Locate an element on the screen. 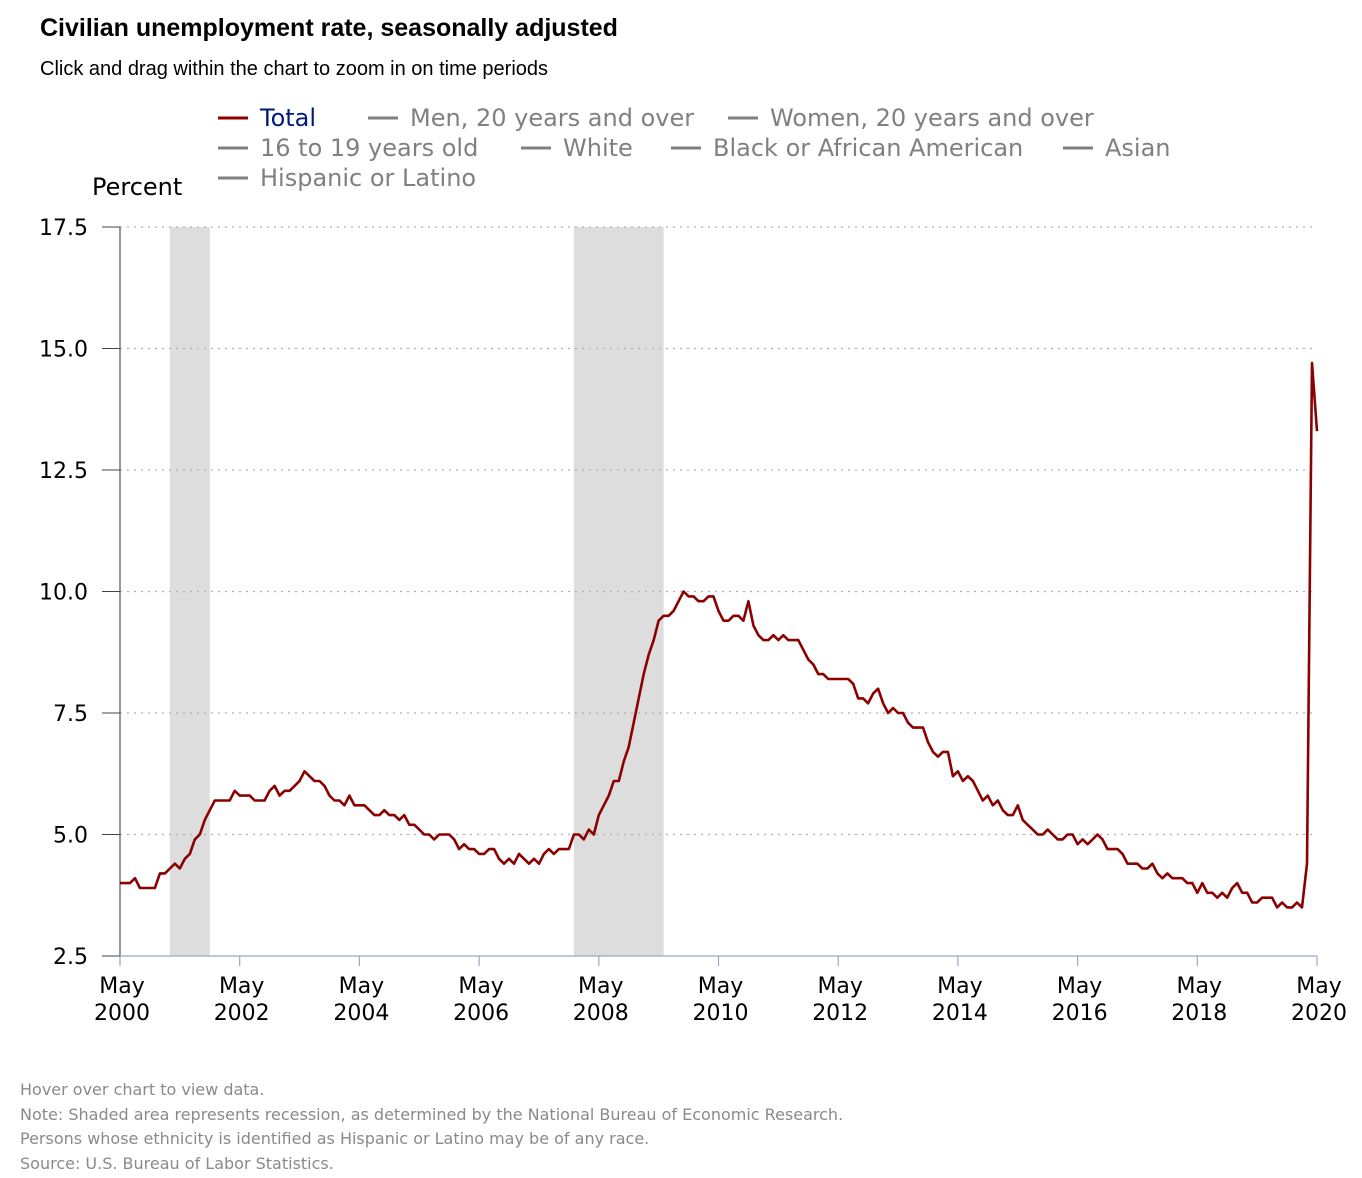  y-tick-label: 10.0 is located at coordinates (63, 593).